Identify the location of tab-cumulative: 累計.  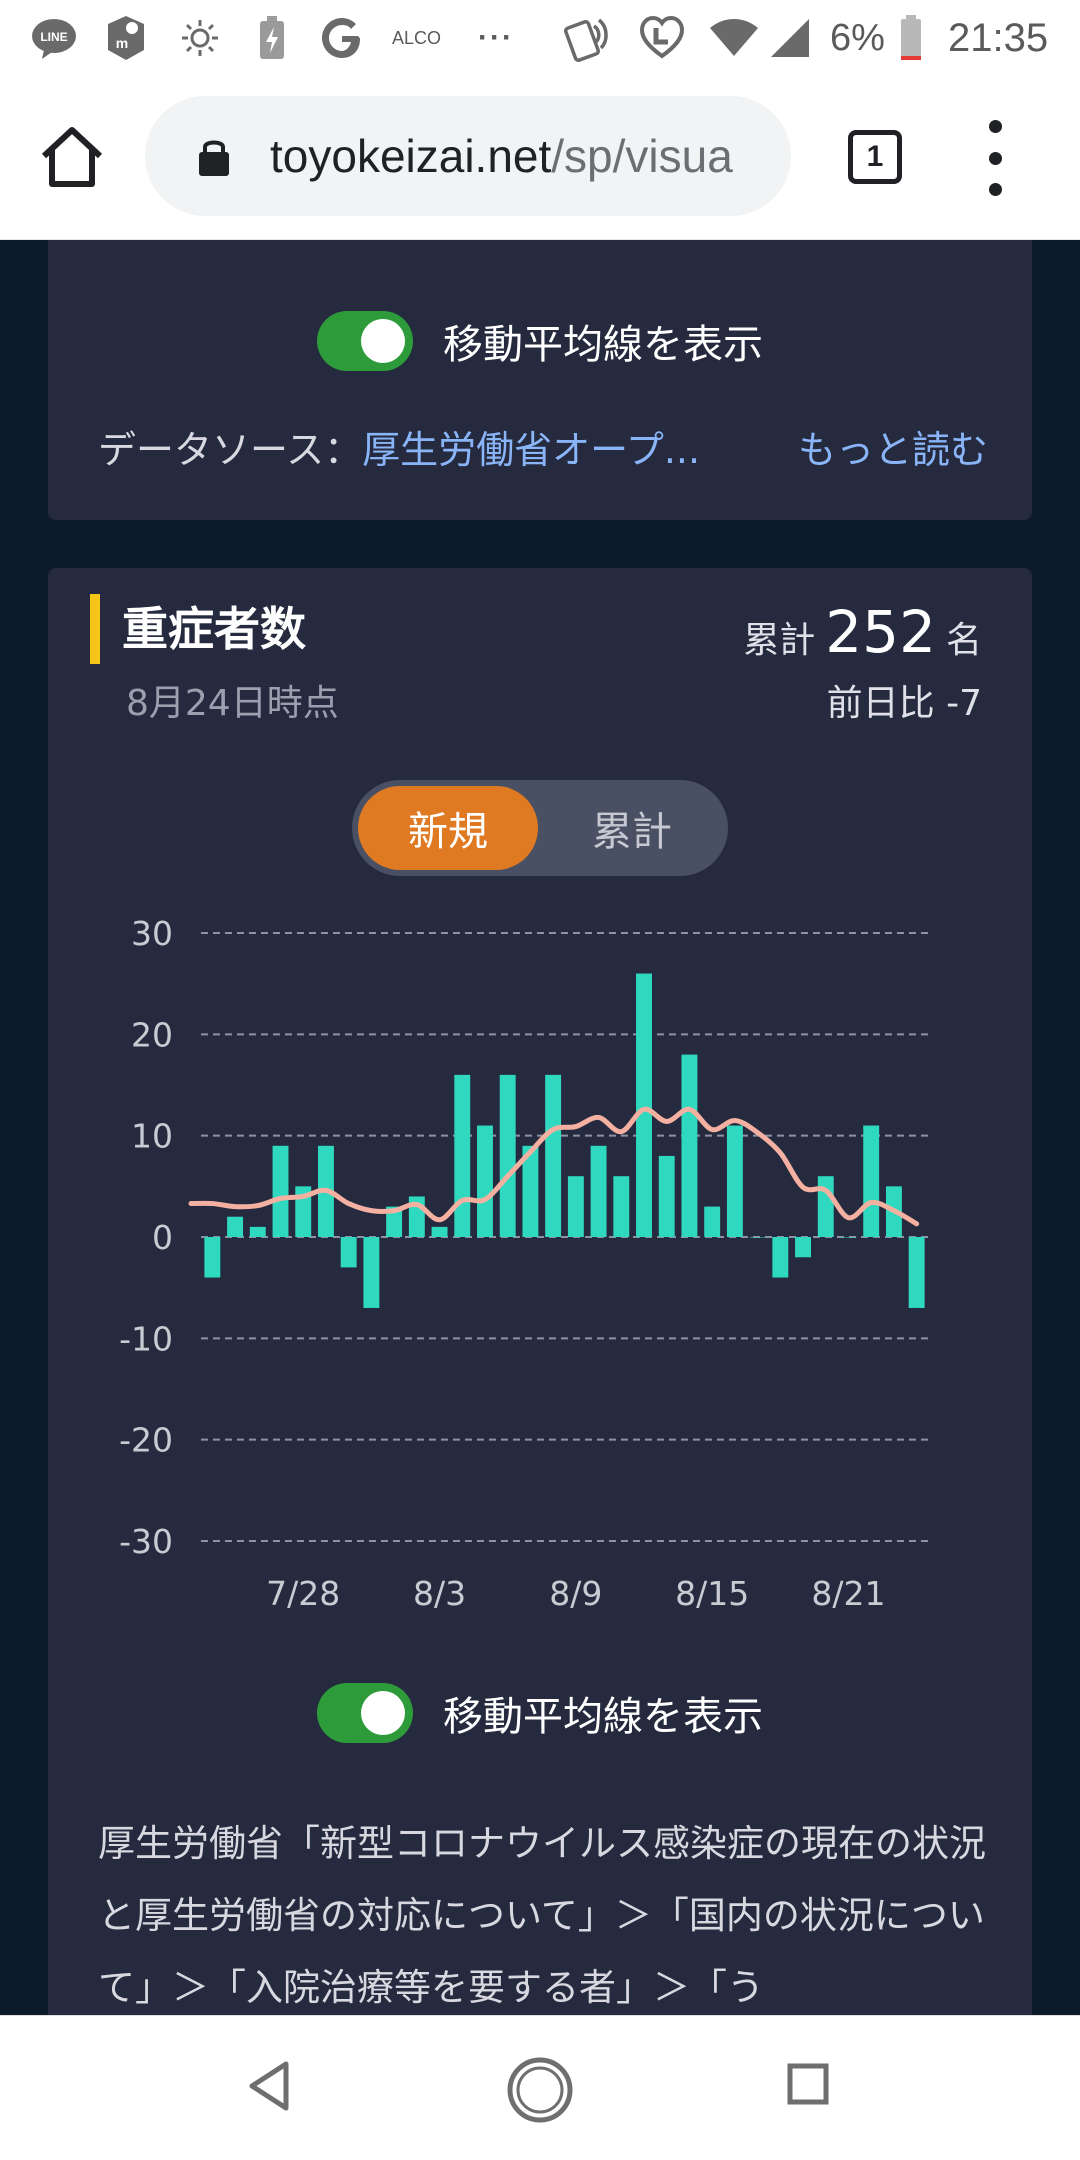
(632, 832).